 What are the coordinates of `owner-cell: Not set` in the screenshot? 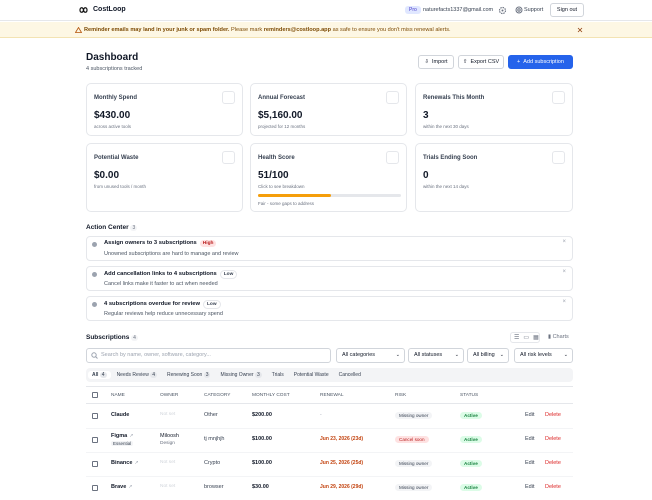 It's located at (168, 486).